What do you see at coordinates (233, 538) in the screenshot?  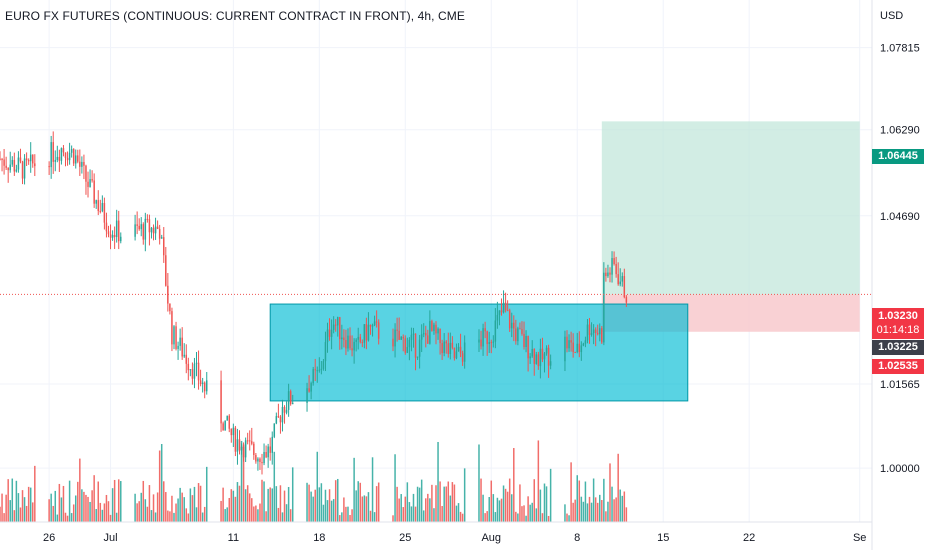 I see `x-tick-label: 11` at bounding box center [233, 538].